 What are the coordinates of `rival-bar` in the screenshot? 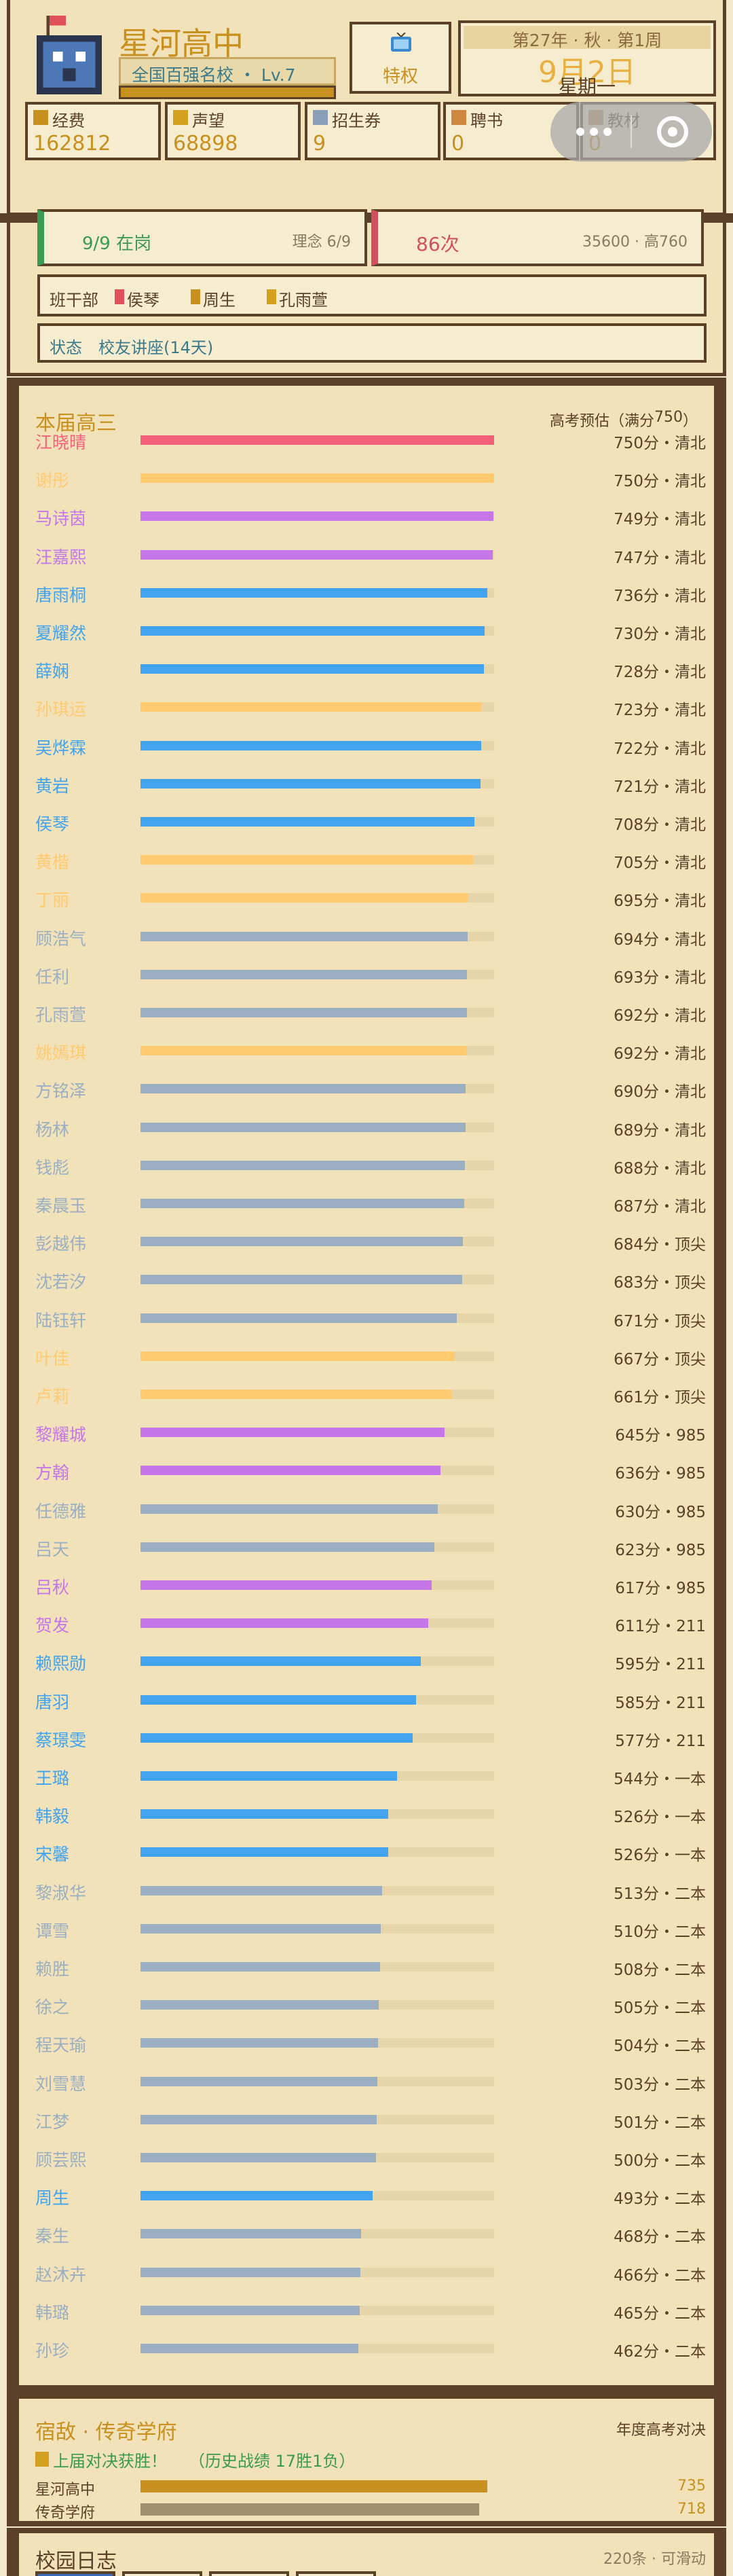 It's located at (309, 2509).